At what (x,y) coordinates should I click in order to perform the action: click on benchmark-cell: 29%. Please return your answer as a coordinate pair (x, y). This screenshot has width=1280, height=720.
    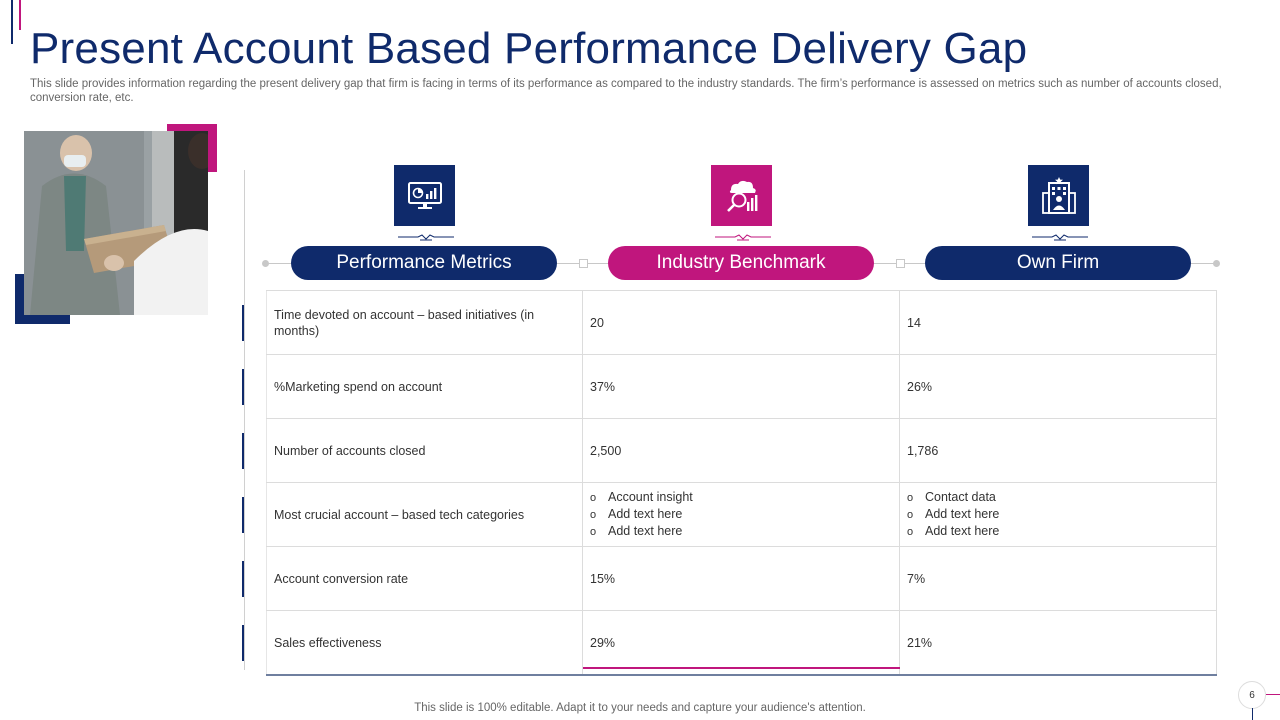
    Looking at the image, I should click on (741, 642).